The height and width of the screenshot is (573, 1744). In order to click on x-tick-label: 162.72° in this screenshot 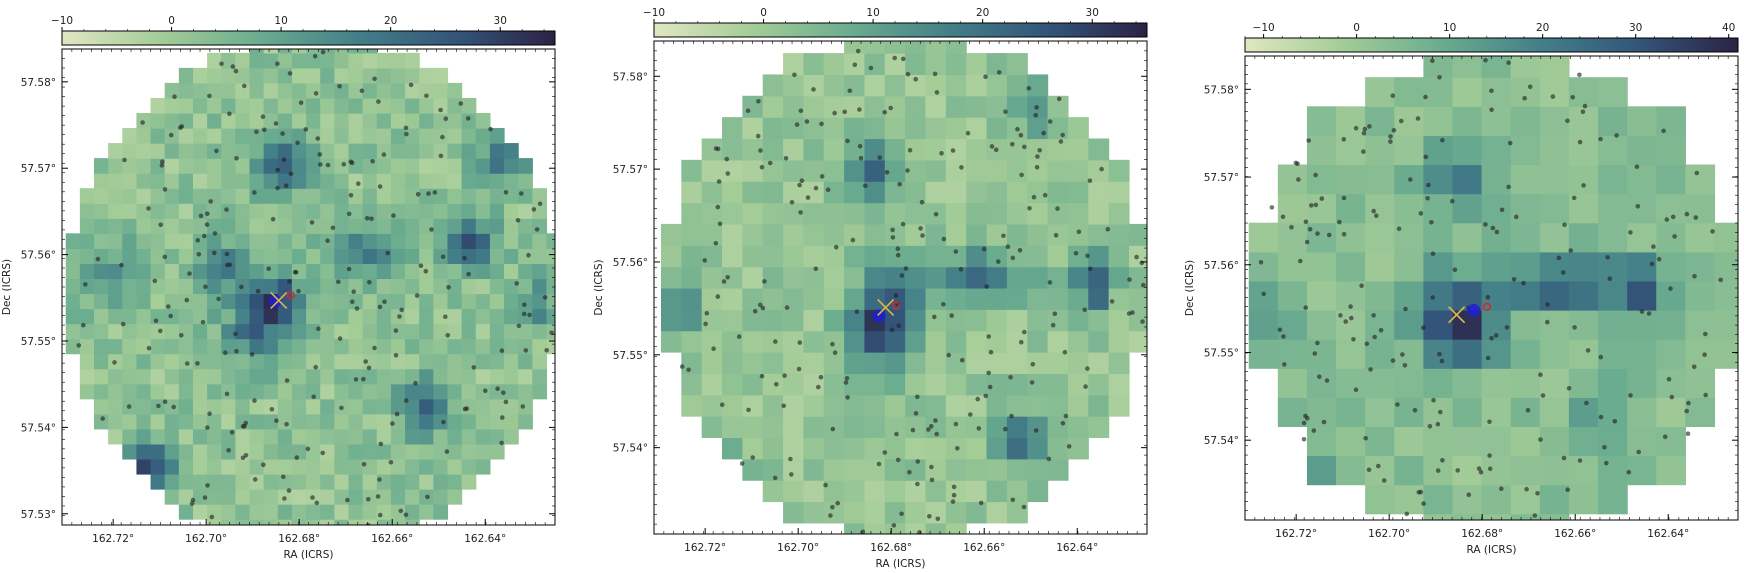, I will do `click(113, 539)`.